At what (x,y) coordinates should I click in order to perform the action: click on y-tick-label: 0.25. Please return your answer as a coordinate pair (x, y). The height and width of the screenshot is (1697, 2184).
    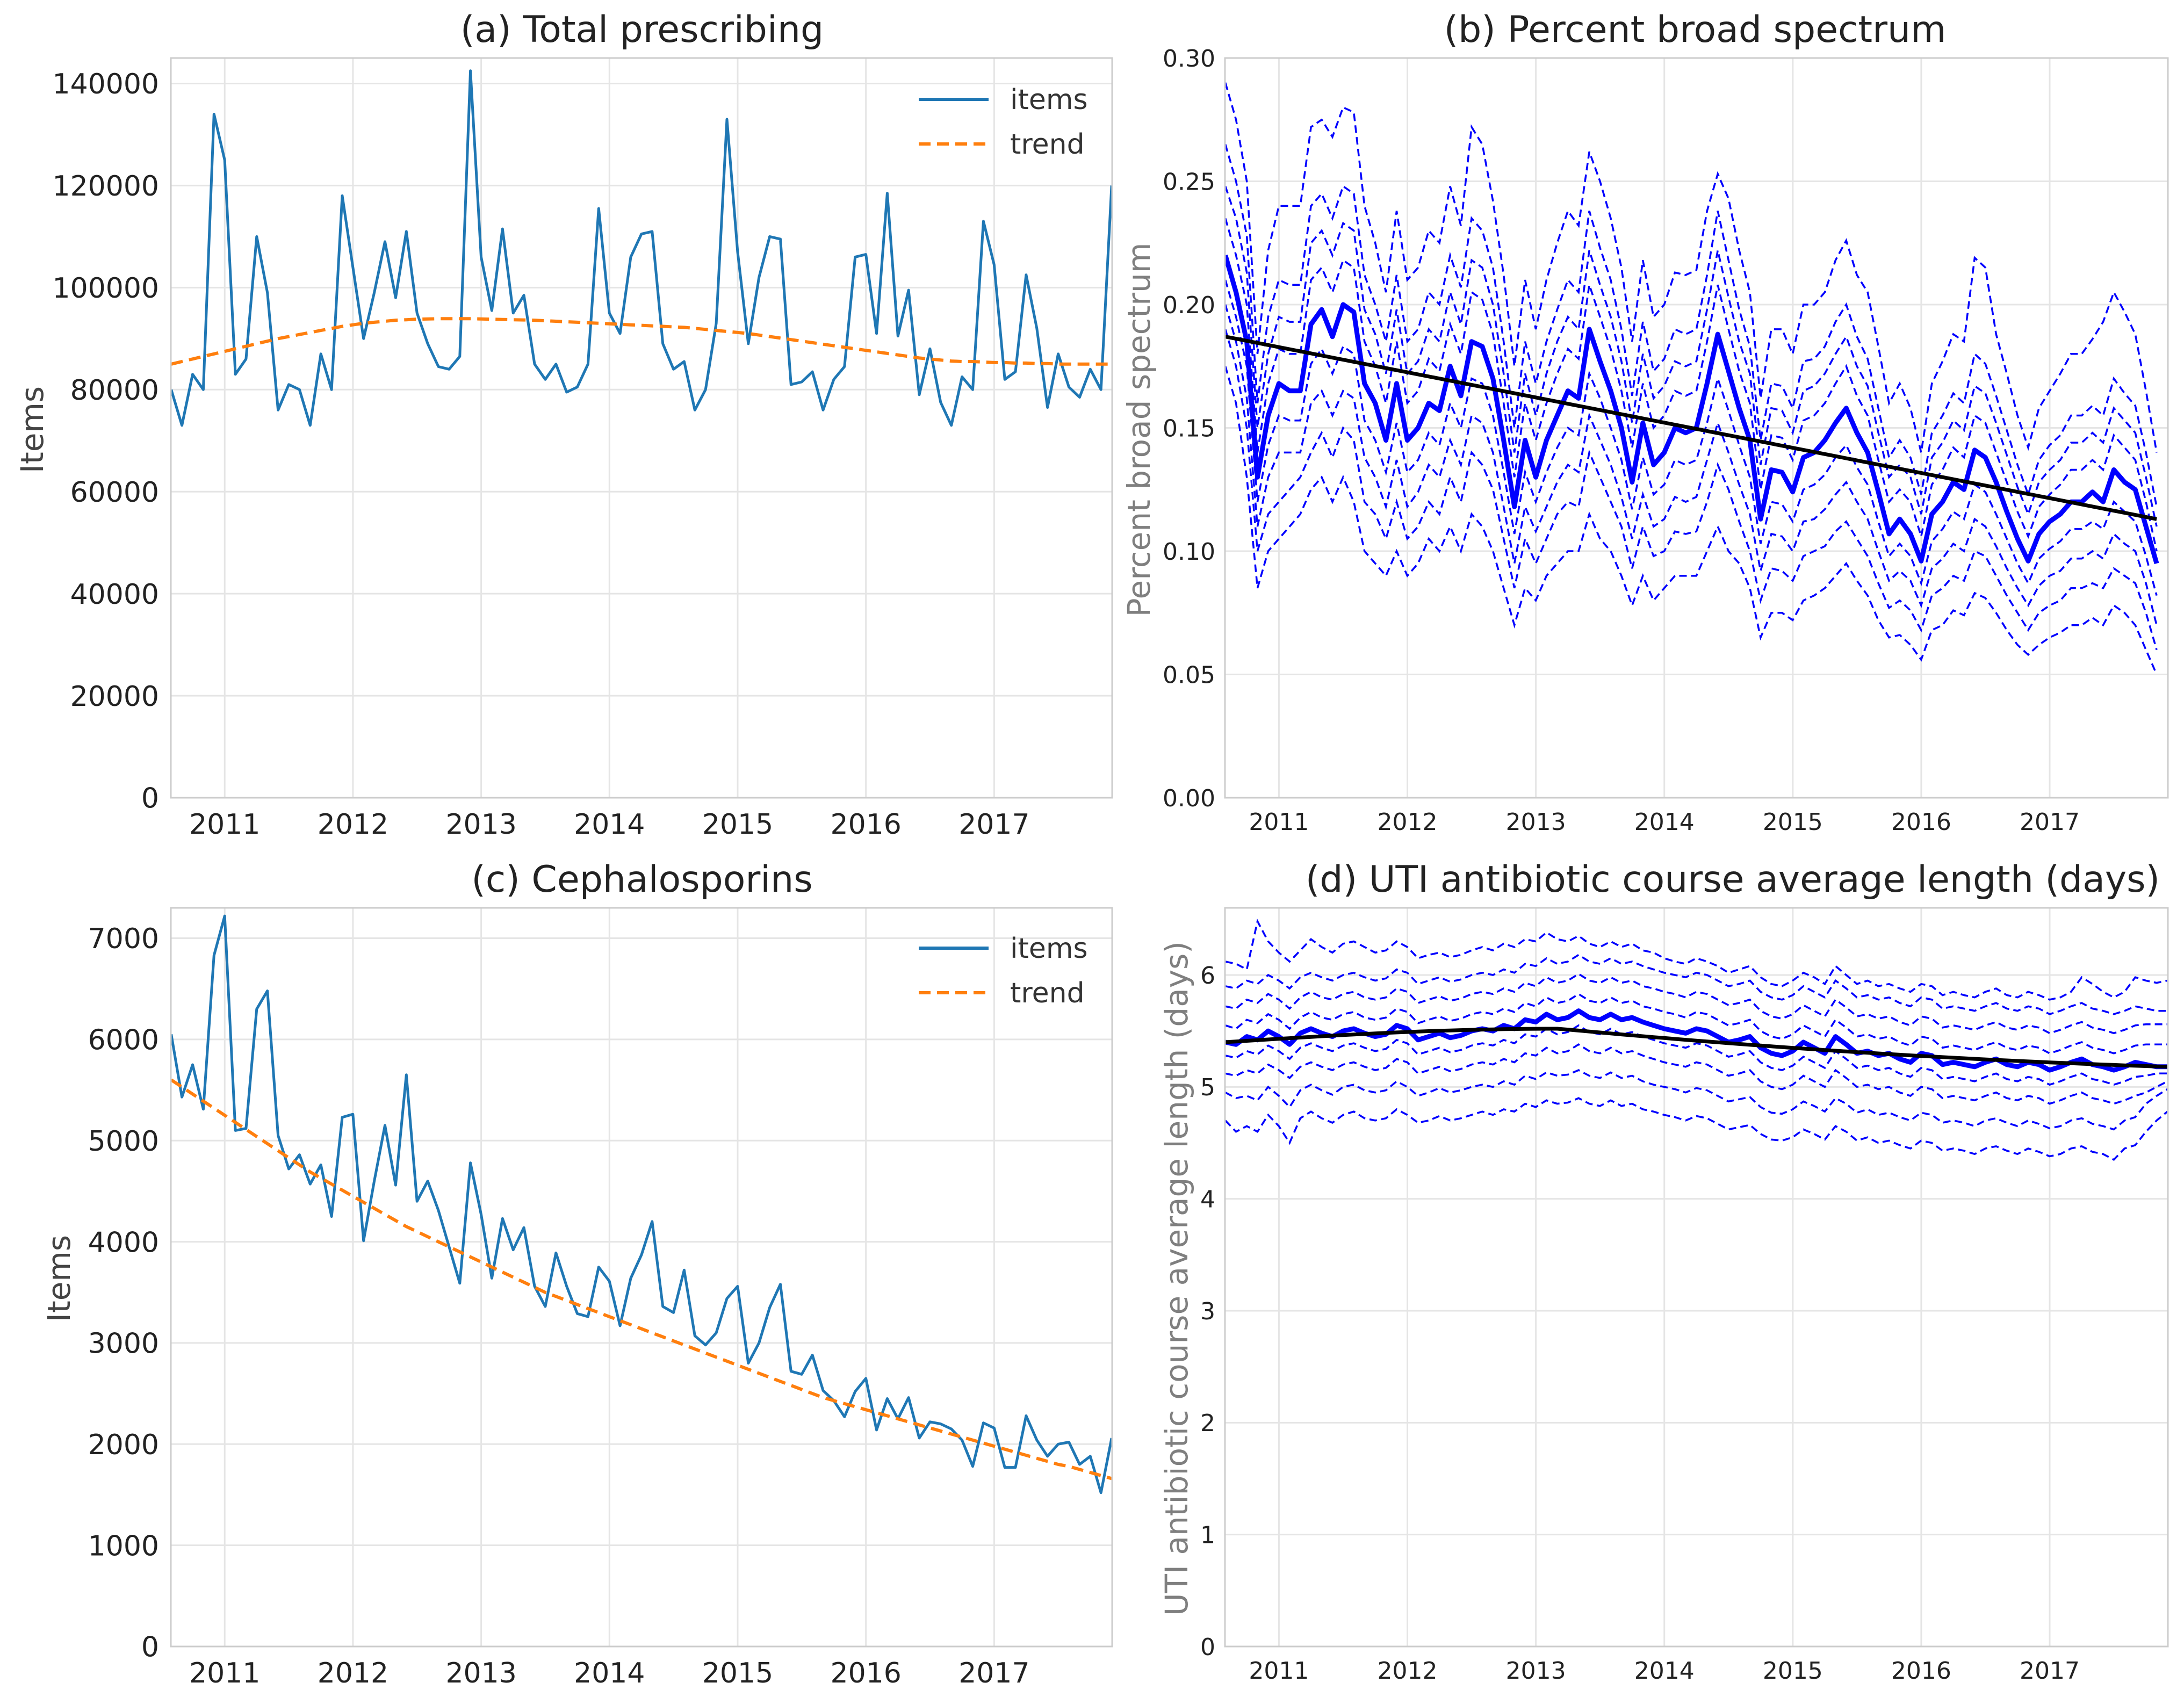
    Looking at the image, I should click on (1189, 182).